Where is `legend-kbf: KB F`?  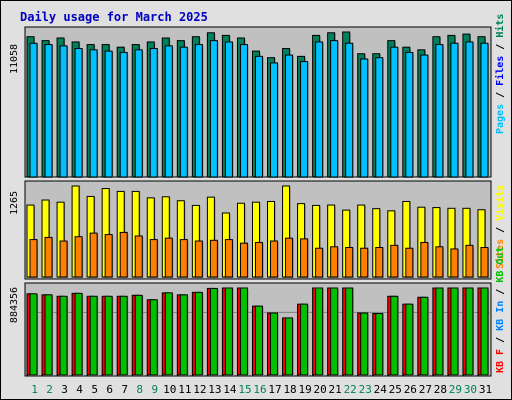
legend-kbf: KB F is located at coordinates (500, 361).